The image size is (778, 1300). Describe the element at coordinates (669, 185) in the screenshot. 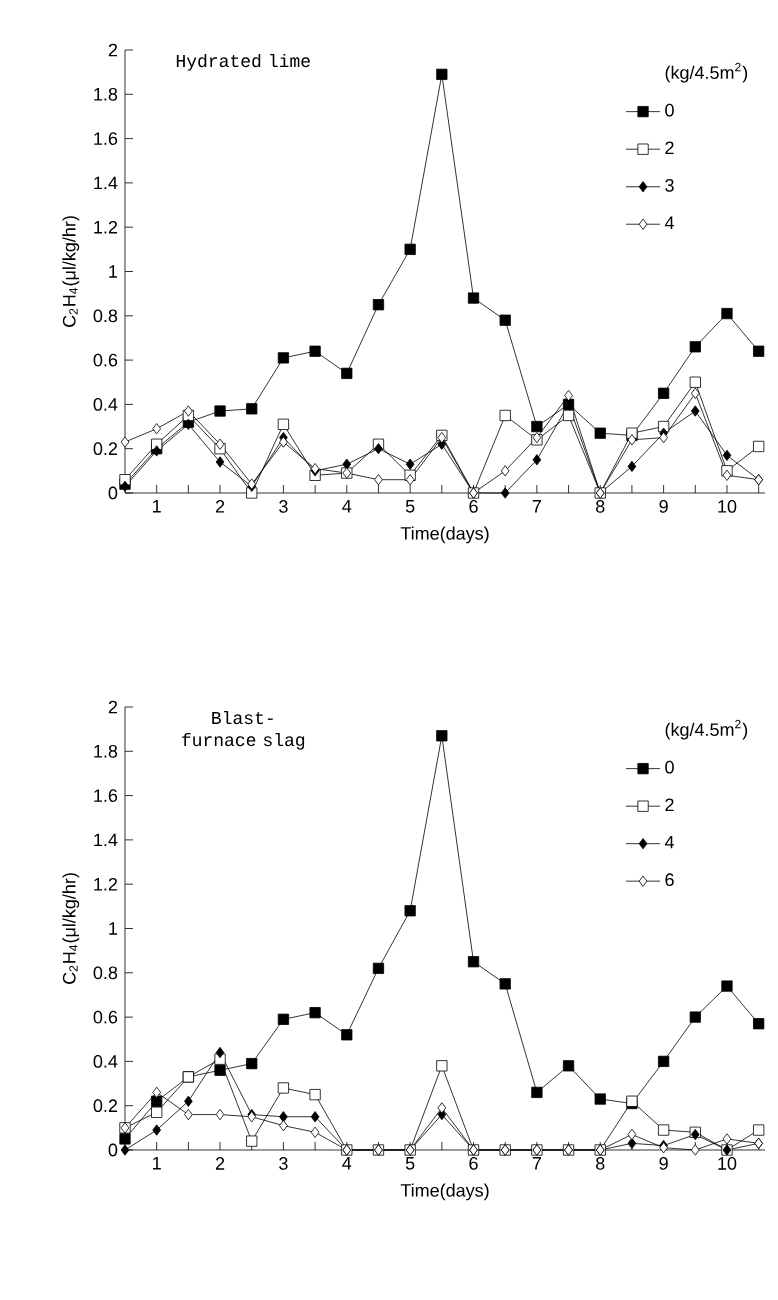

I see `legend-label: 3` at that location.